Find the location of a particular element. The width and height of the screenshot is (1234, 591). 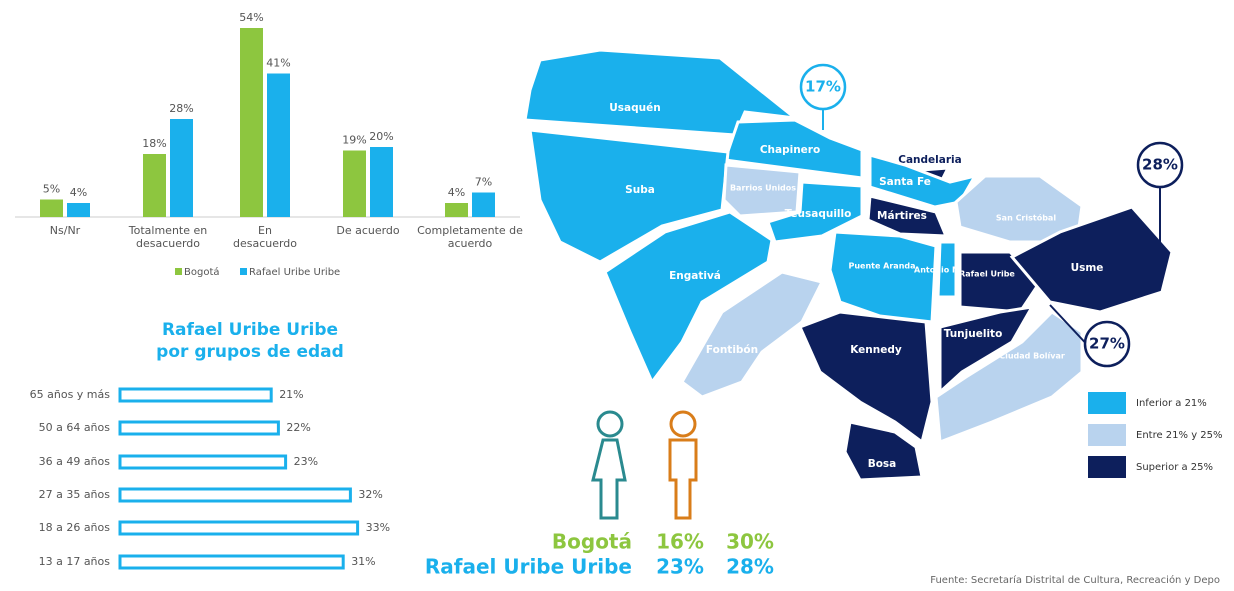

male-icon-head is located at coordinates (683, 424).